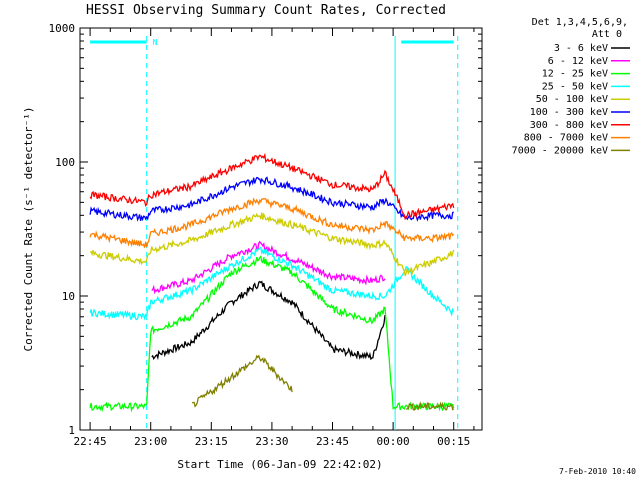 This screenshot has width=640, height=480. Describe the element at coordinates (155, 42) in the screenshot. I see `flag-label: N` at that location.